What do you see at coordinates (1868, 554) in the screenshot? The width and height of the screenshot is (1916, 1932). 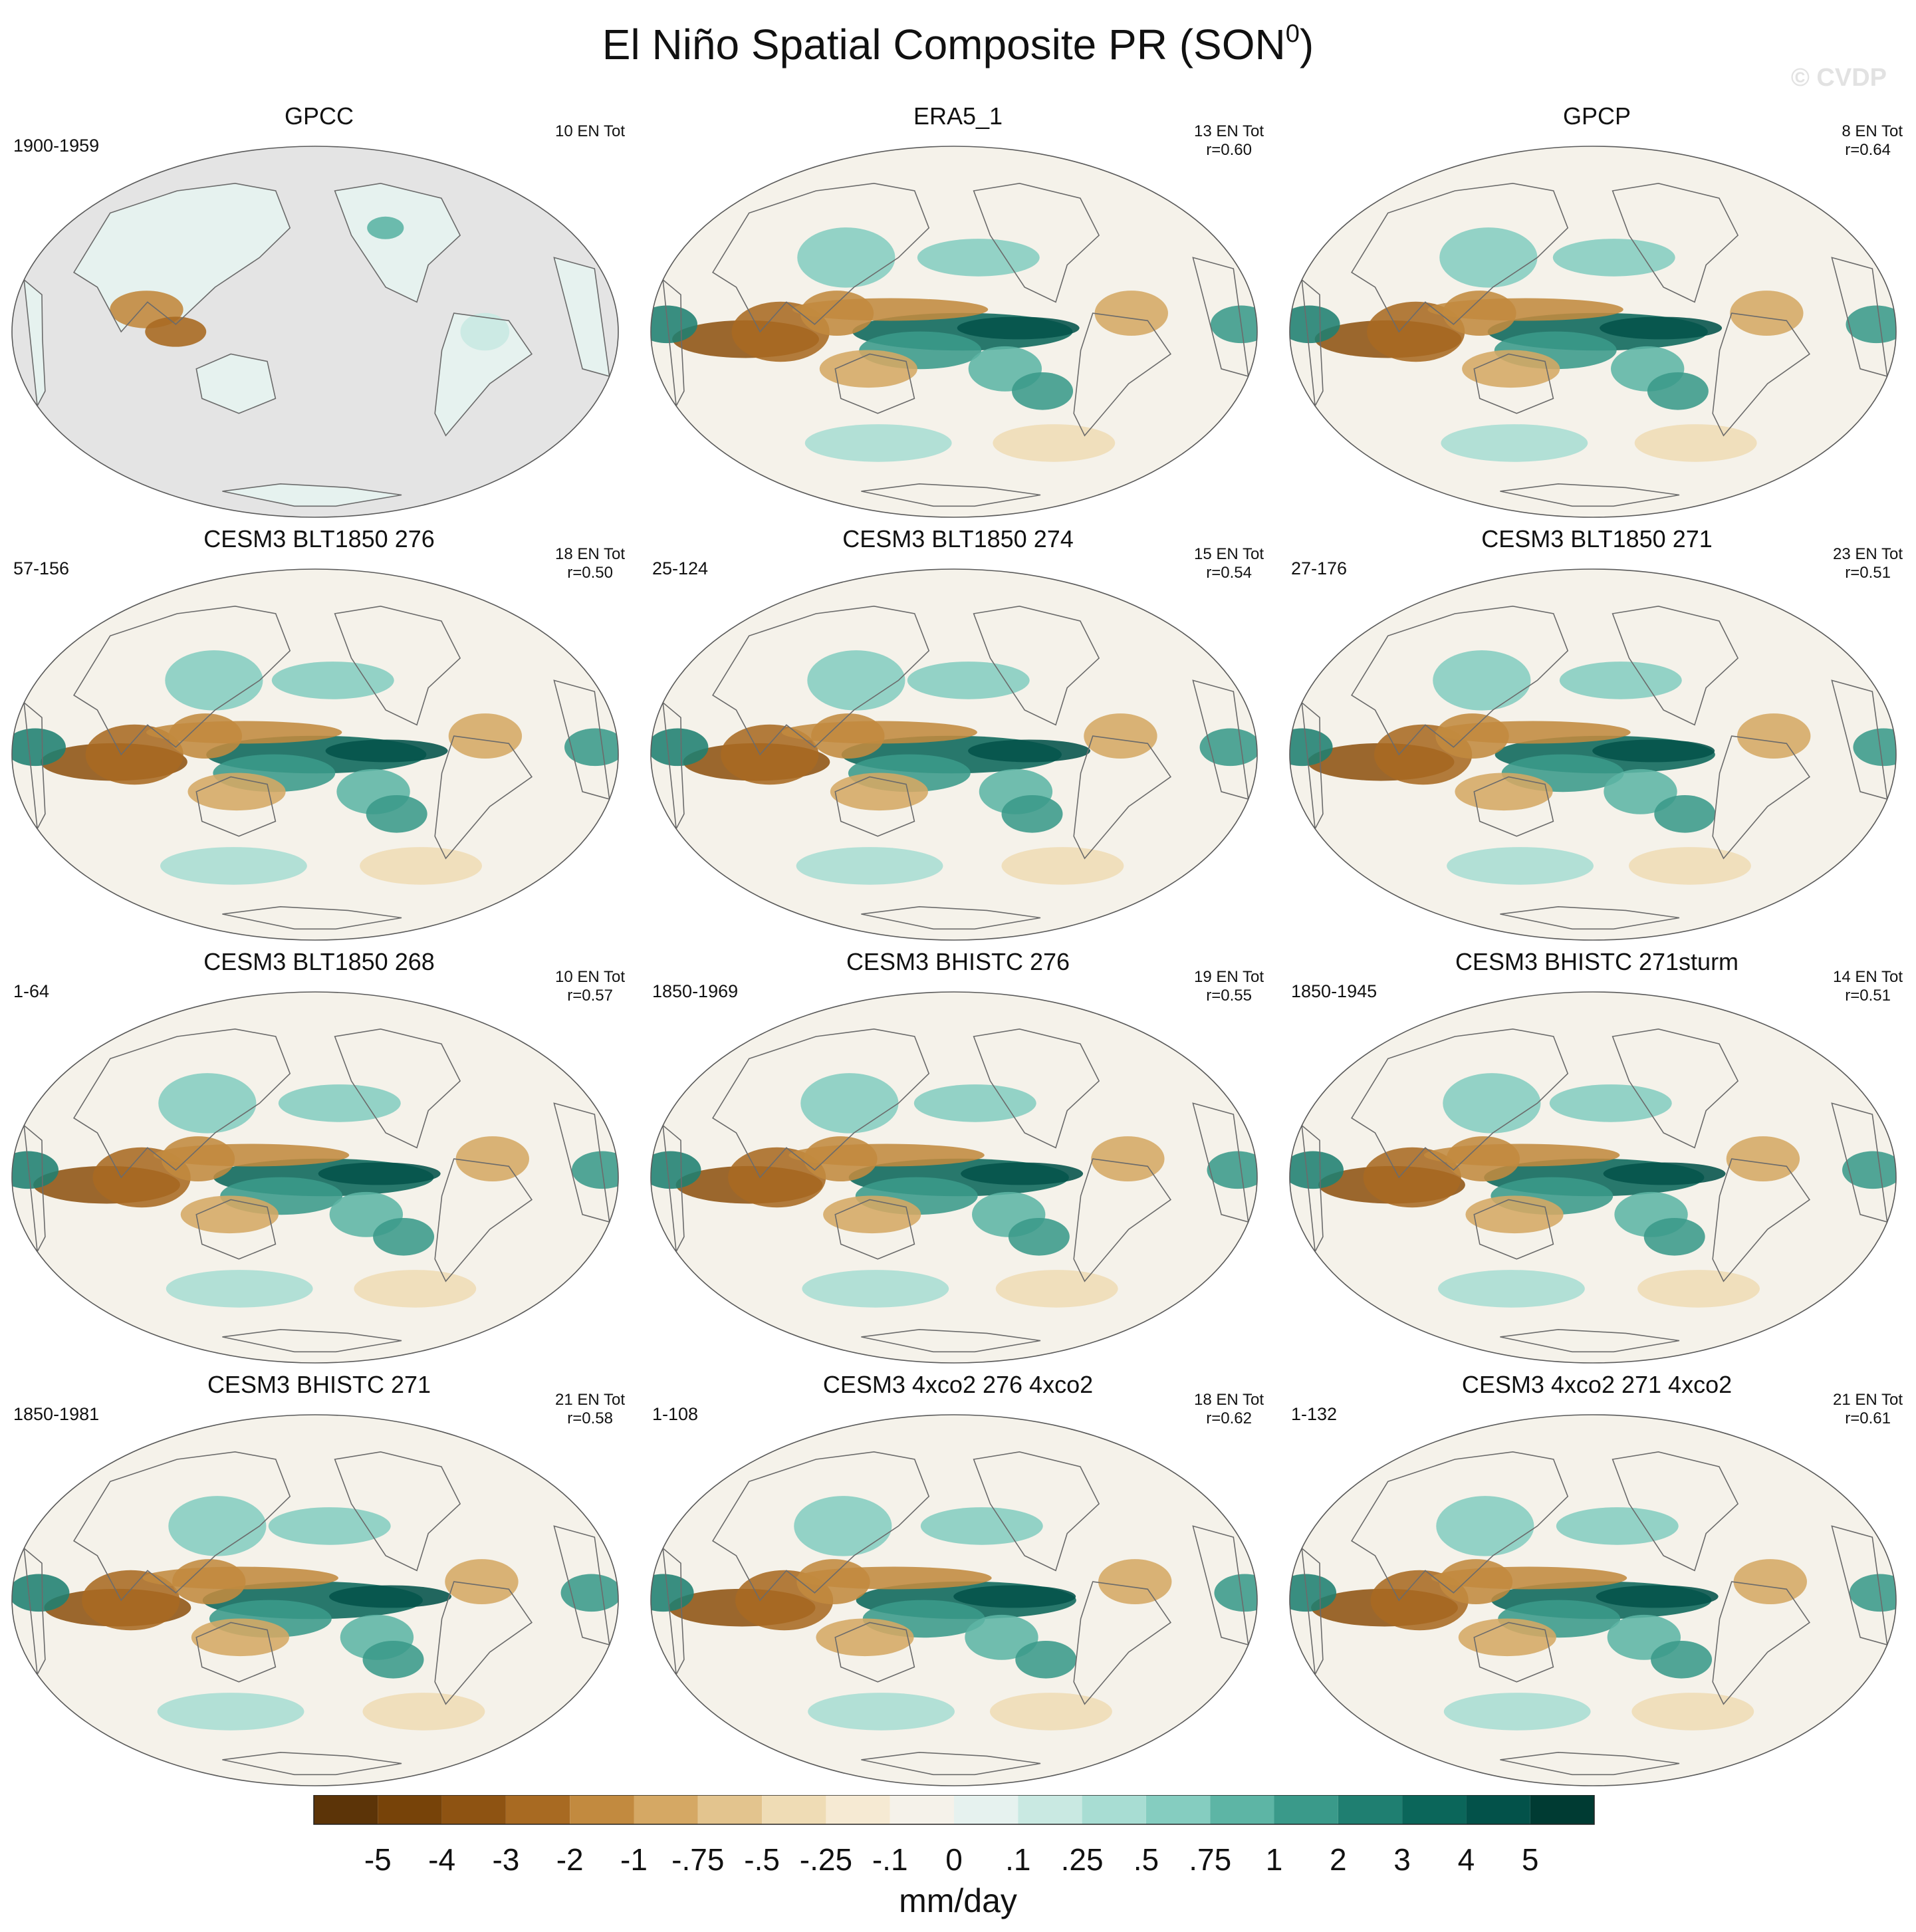 I see `en-count: 23 EN Tot` at bounding box center [1868, 554].